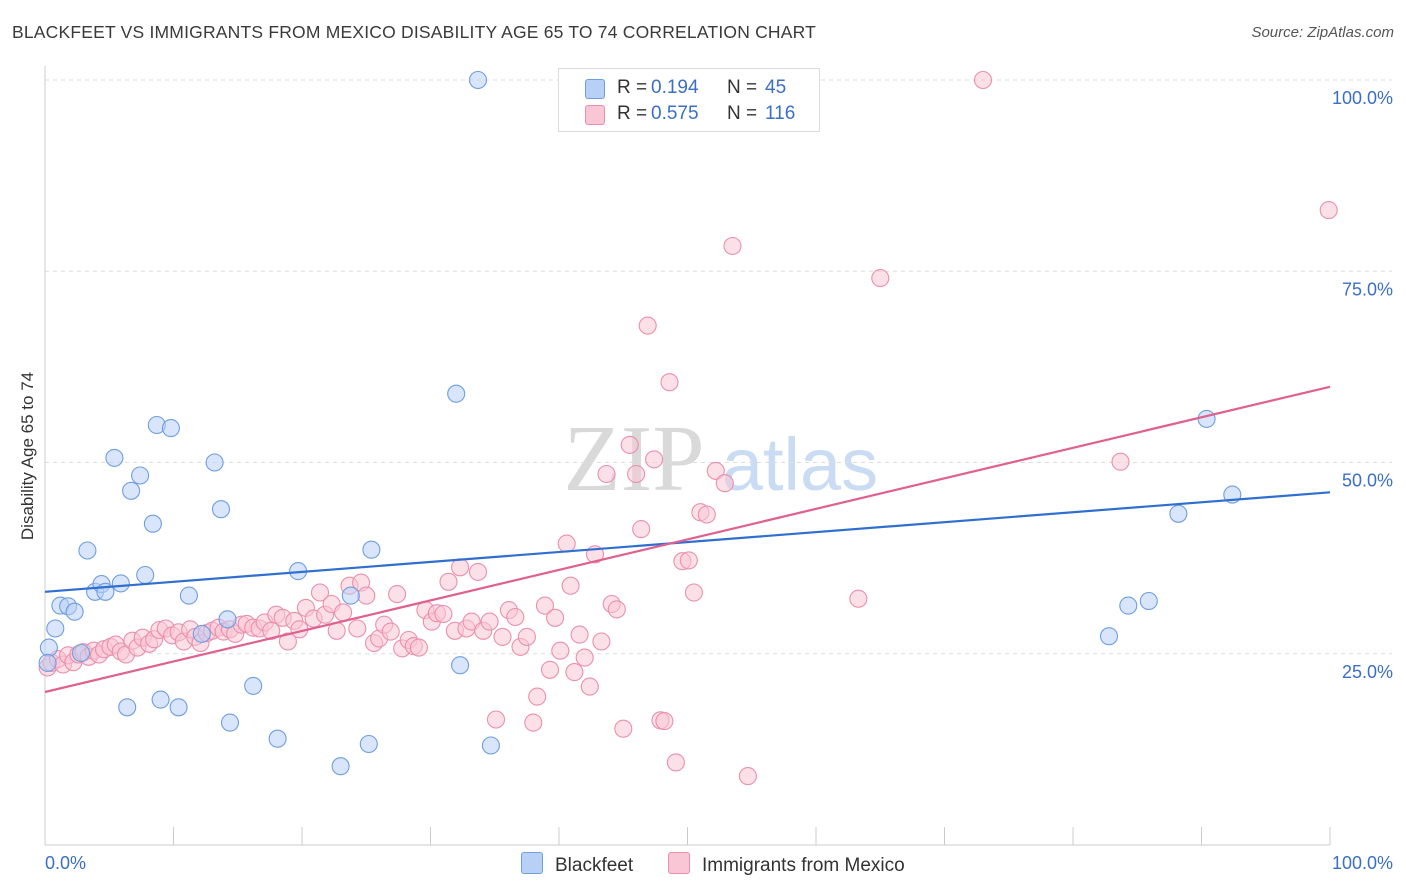 The height and width of the screenshot is (892, 1406). I want to click on watermark: ZIP atlas, so click(721, 459).